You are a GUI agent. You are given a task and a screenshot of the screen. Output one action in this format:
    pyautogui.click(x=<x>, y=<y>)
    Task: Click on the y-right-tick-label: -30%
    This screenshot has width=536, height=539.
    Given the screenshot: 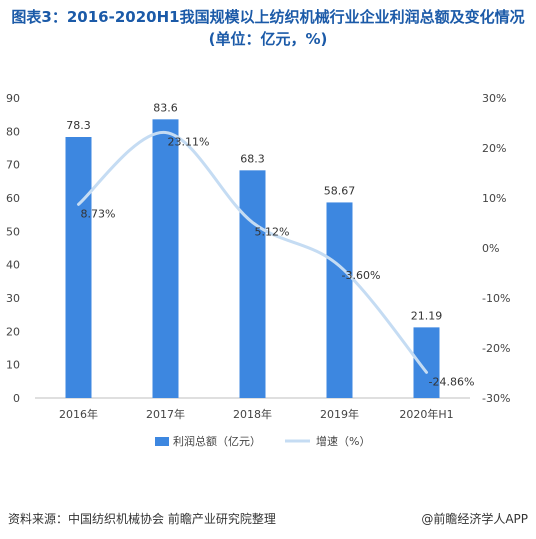 What is the action you would take?
    pyautogui.click(x=496, y=398)
    